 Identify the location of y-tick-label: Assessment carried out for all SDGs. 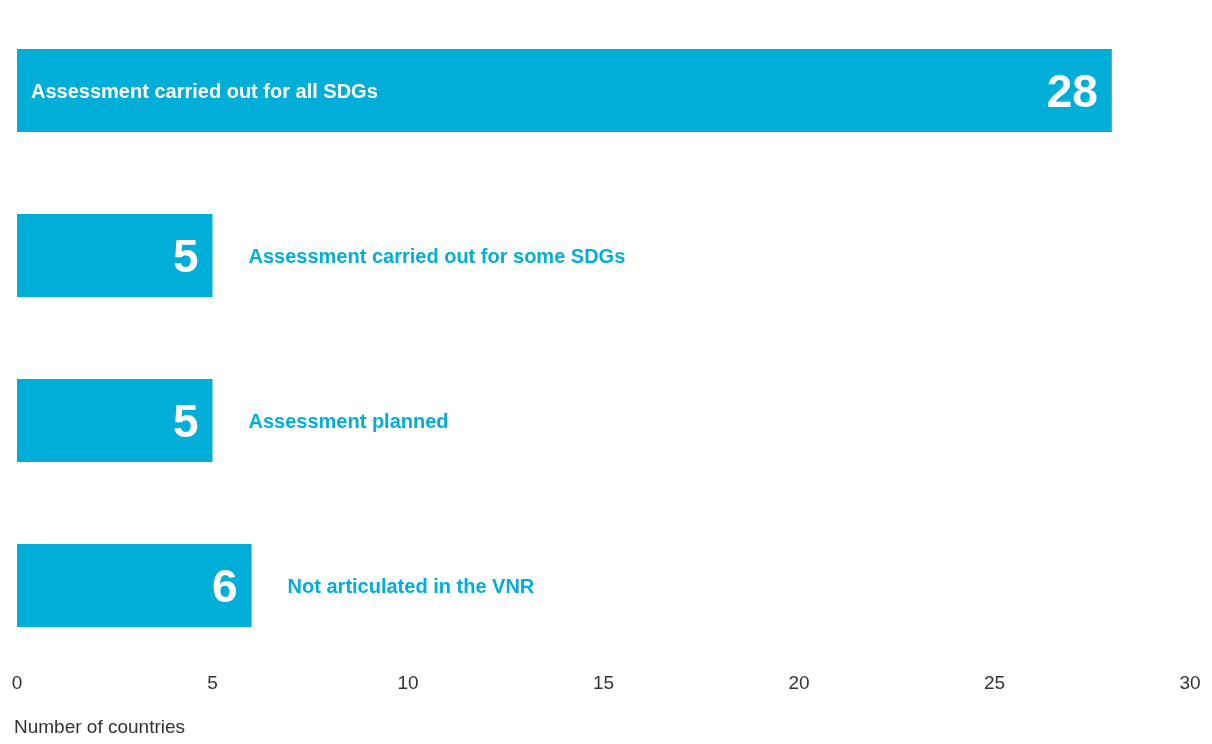
(204, 90).